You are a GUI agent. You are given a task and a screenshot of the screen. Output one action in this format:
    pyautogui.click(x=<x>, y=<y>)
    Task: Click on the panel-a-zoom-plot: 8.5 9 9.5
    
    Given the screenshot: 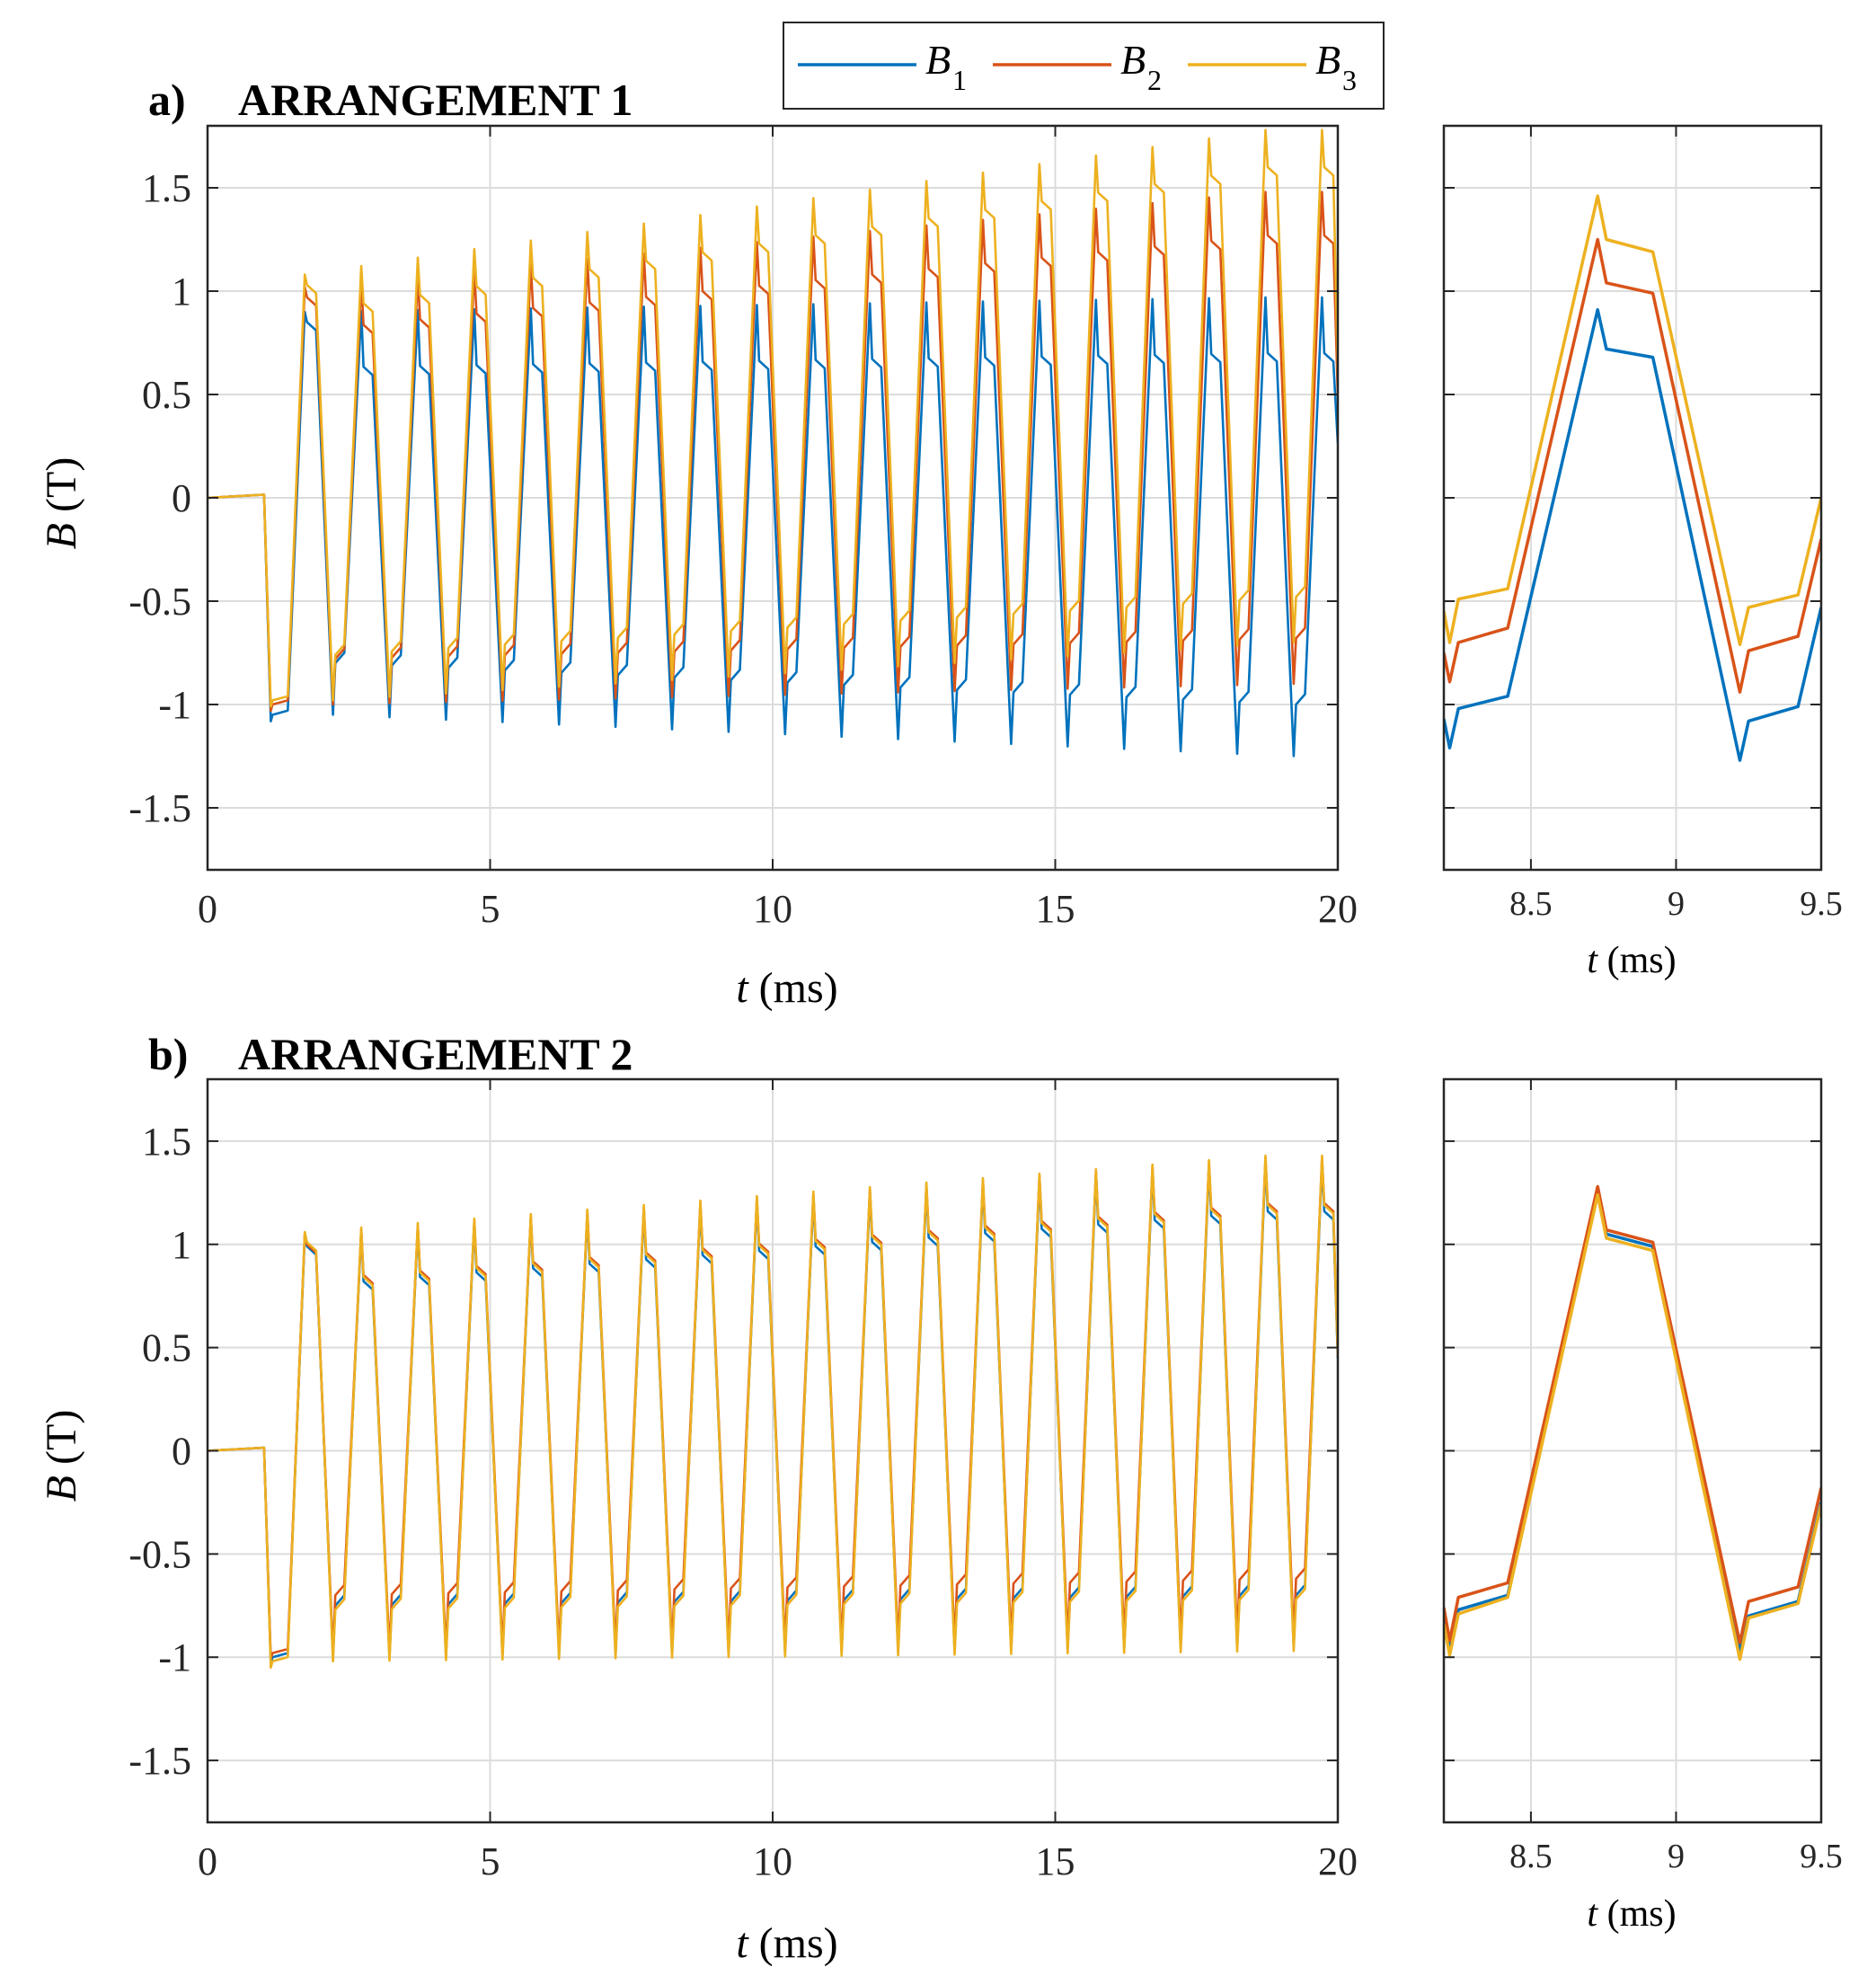 What is the action you would take?
    pyautogui.click(x=1643, y=523)
    